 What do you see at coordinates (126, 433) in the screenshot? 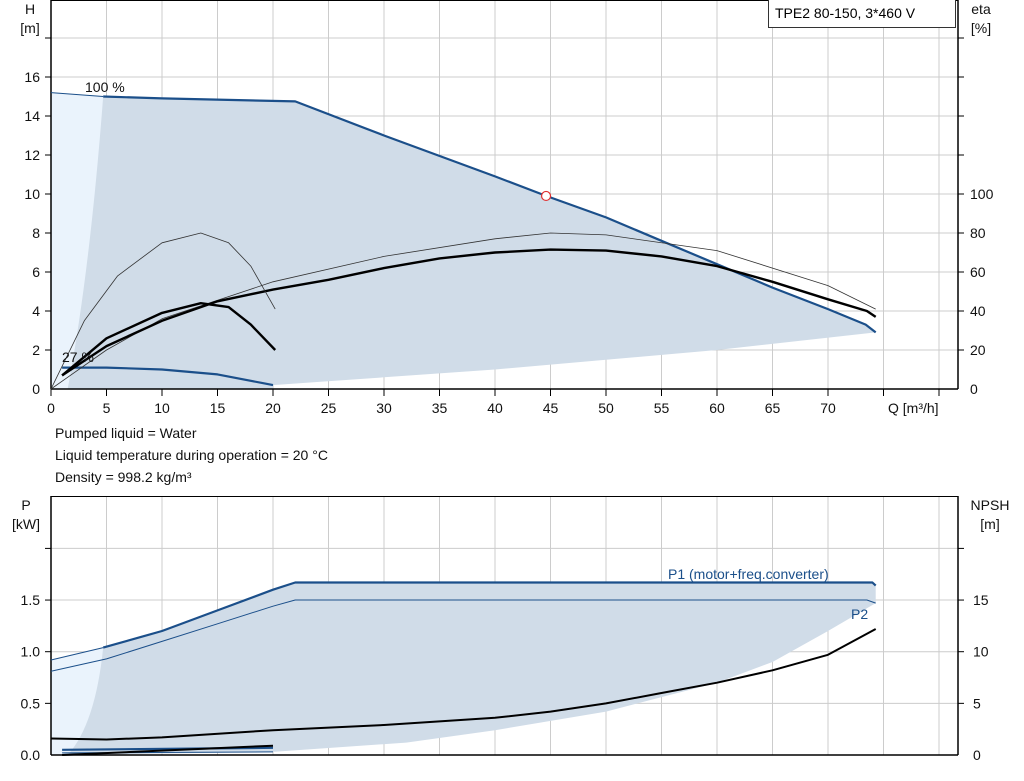
I see `note-liquid: Pumped liquid = Water` at bounding box center [126, 433].